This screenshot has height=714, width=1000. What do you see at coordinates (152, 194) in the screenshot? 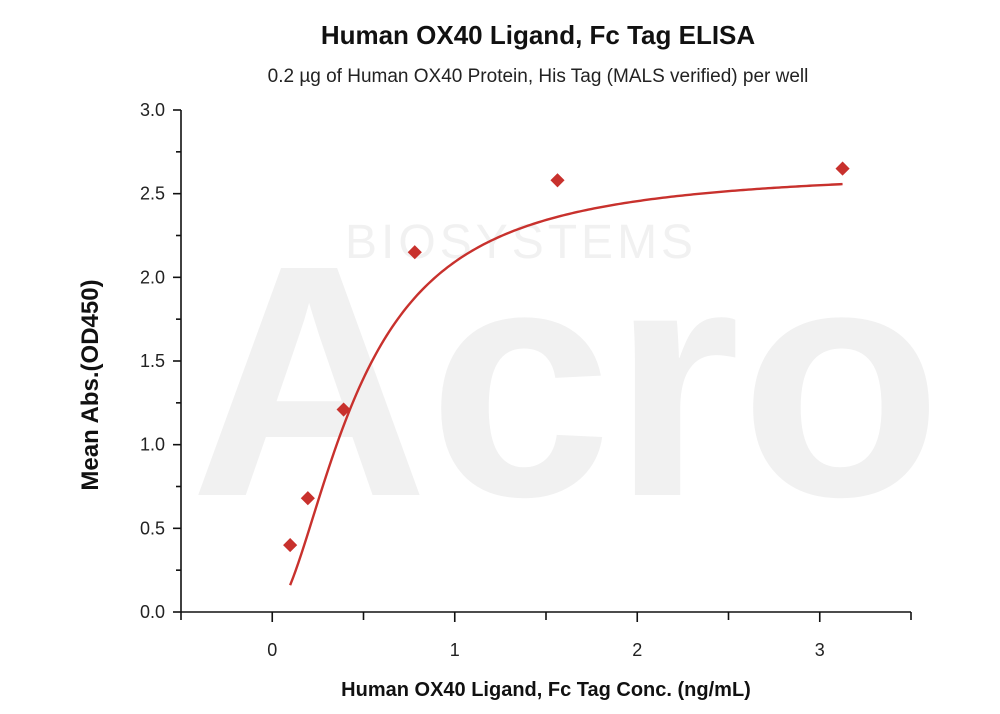
I see `y-tick-label: 2.5` at bounding box center [152, 194].